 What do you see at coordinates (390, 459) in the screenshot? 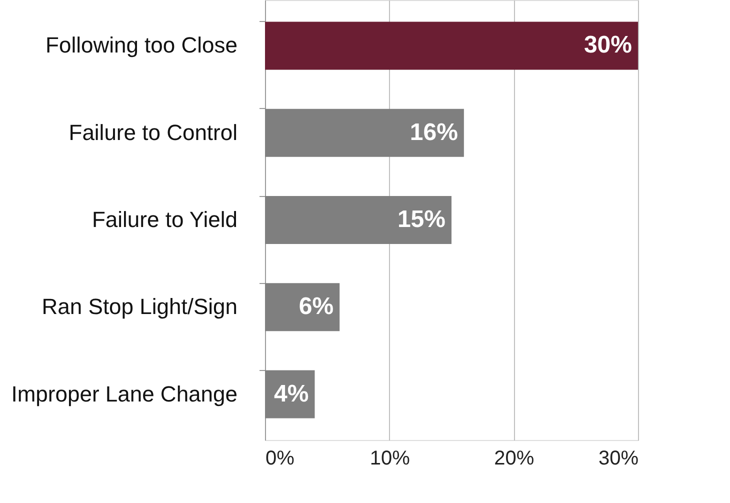
I see `x-tick-label: 10%` at bounding box center [390, 459].